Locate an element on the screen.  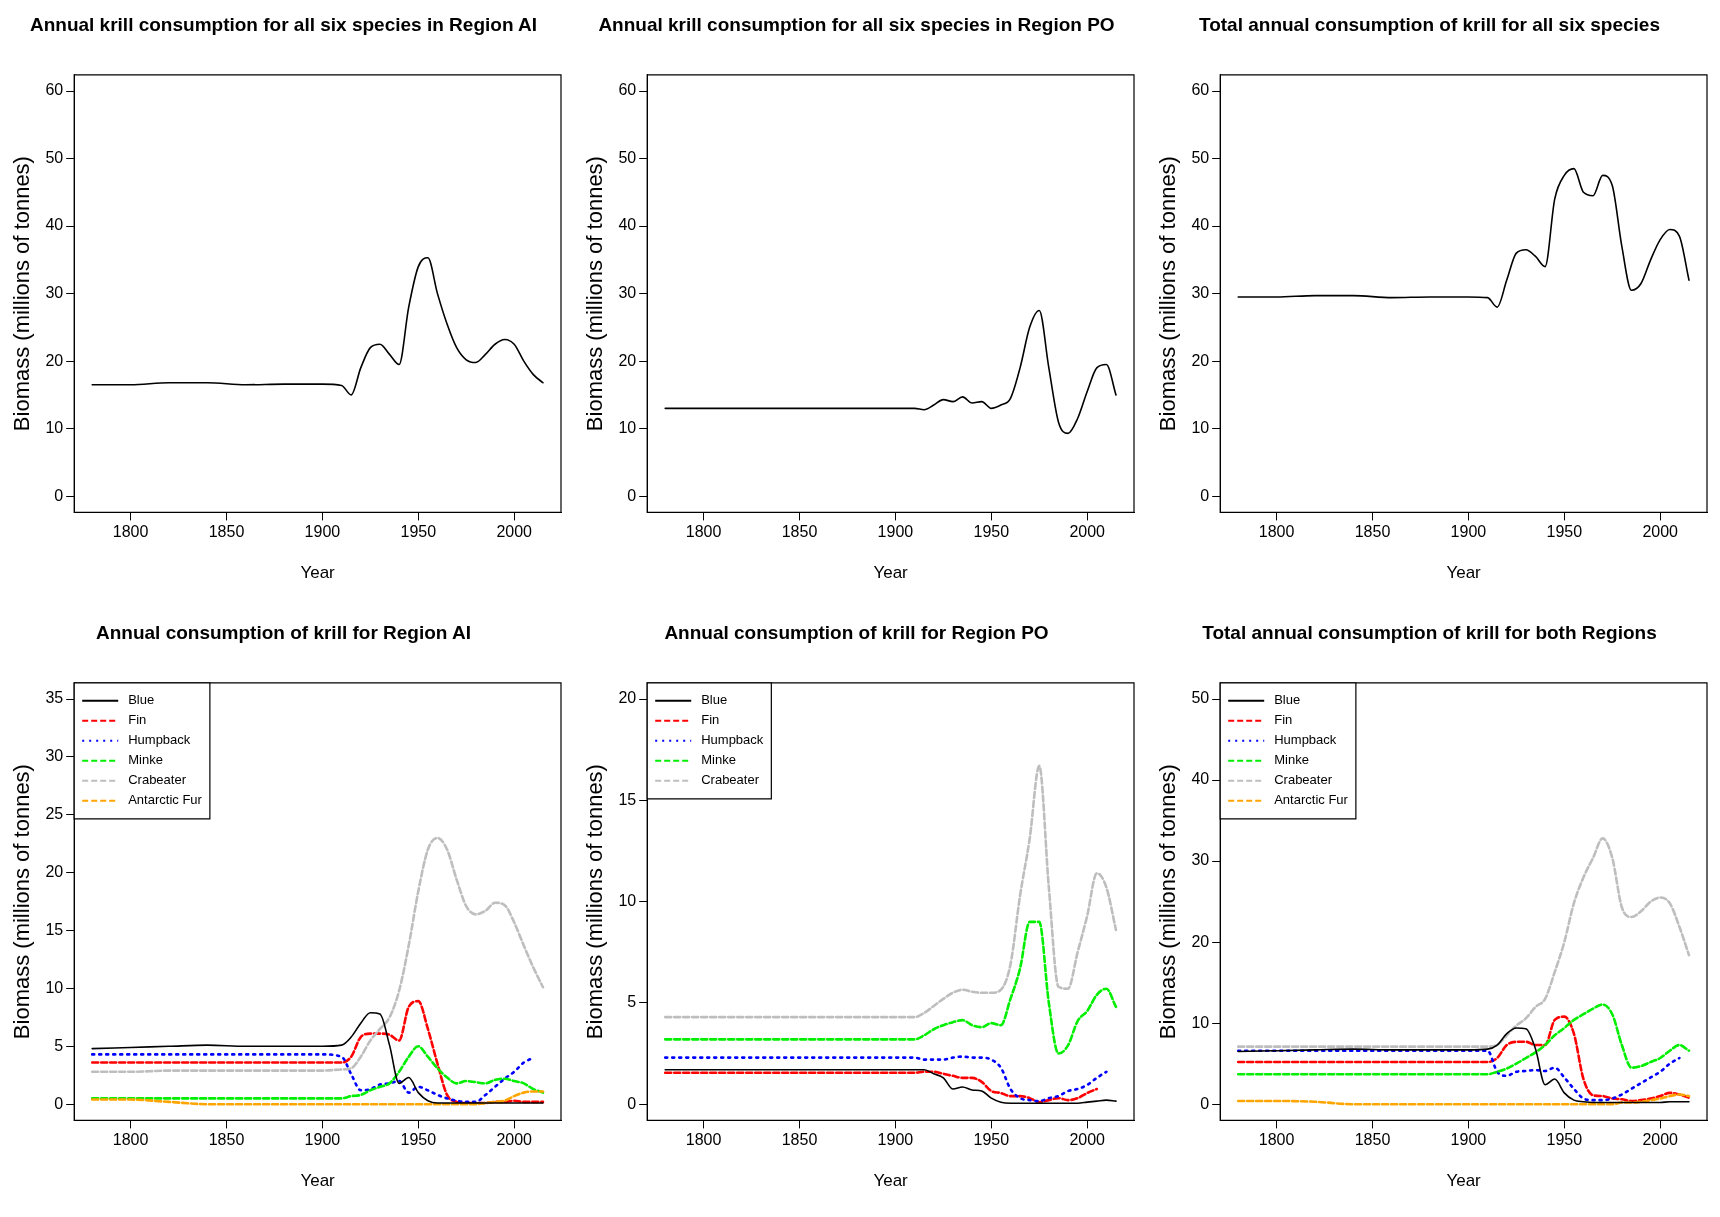
y-tick-label: 60 is located at coordinates (54, 90).